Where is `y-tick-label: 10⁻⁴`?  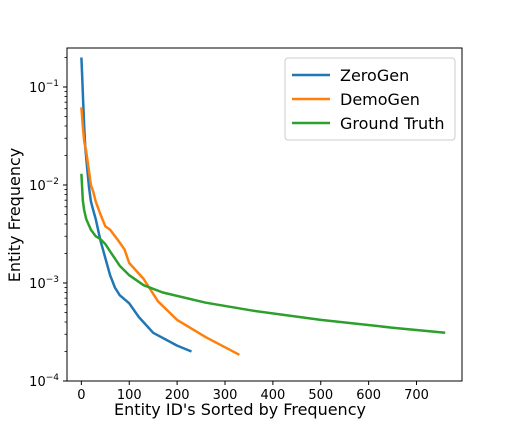
y-tick-label: 10⁻⁴ is located at coordinates (44, 381).